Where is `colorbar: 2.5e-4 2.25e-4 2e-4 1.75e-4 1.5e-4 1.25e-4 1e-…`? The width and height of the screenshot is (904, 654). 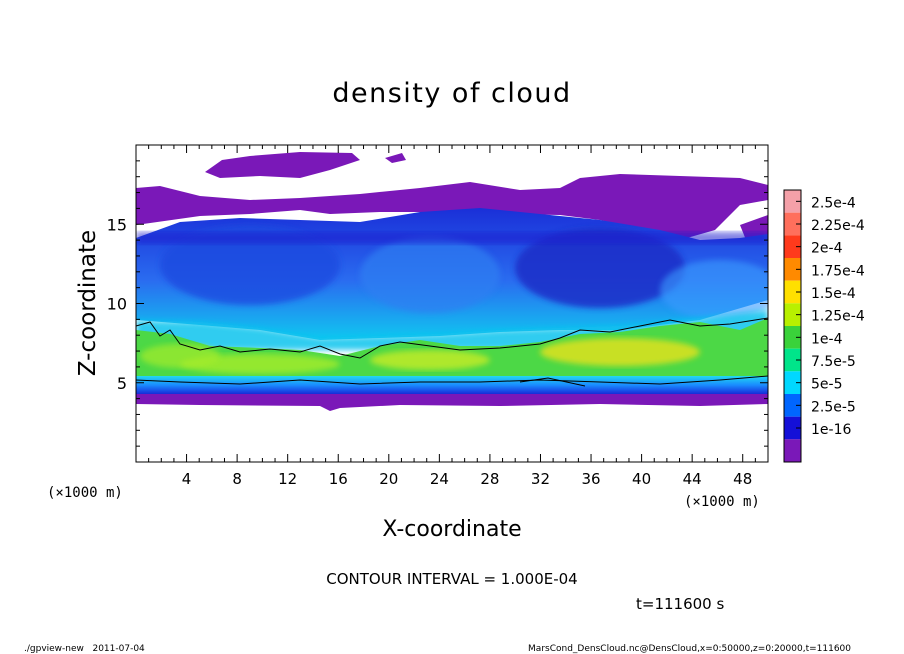 colorbar: 2.5e-4 2.25e-4 2e-4 1.75e-4 1.5e-4 1.25e-4 1e-… is located at coordinates (824, 326).